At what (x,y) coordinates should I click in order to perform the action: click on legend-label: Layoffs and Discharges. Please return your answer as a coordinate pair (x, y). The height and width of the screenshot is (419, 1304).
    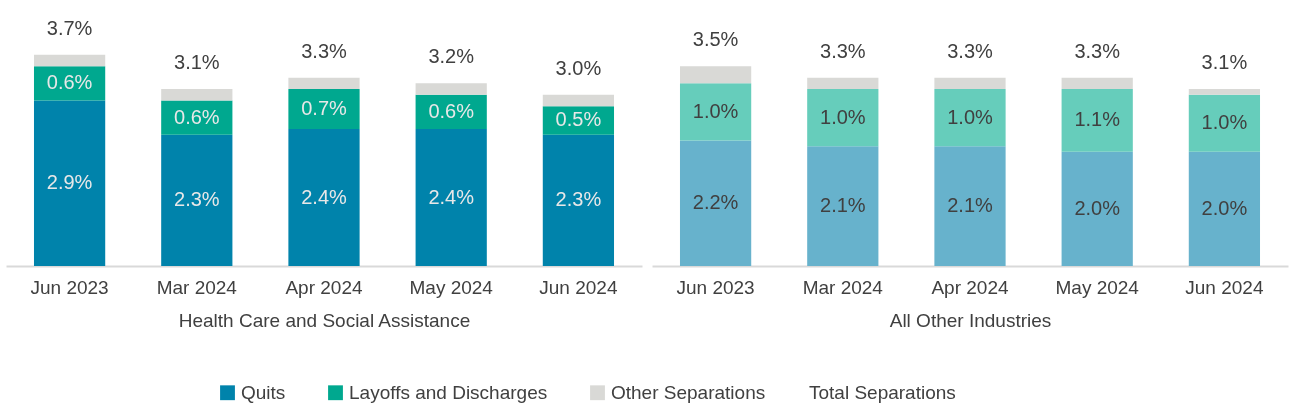
    Looking at the image, I should click on (448, 392).